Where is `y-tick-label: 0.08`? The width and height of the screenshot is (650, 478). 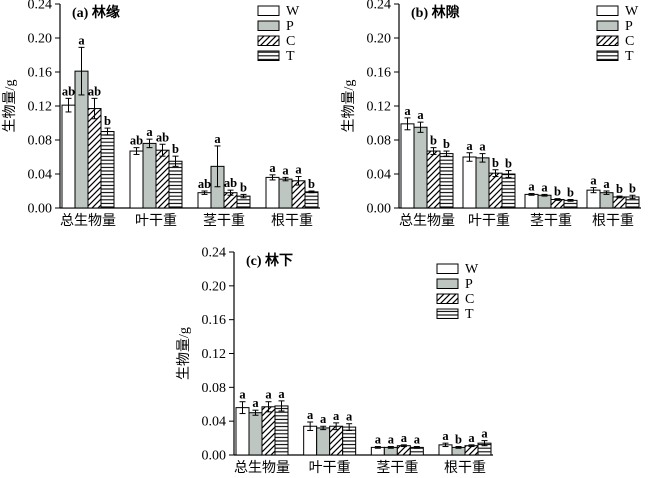
y-tick-label: 0.08 is located at coordinates (379, 141).